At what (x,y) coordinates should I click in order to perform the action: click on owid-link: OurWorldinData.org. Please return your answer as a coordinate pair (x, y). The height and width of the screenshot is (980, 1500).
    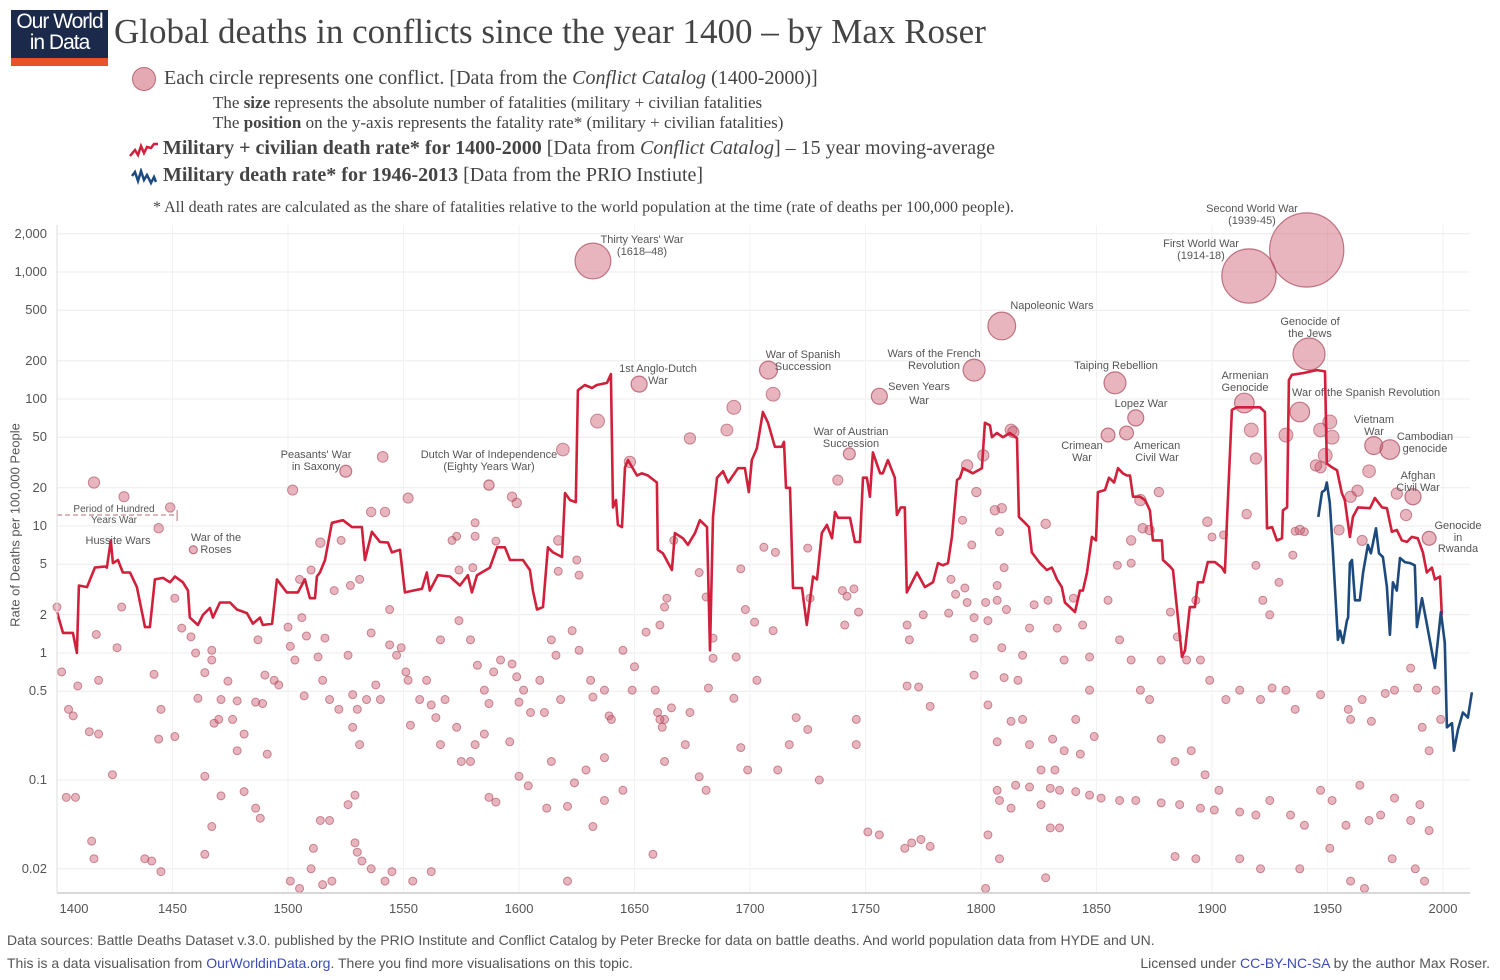
    Looking at the image, I should click on (268, 963).